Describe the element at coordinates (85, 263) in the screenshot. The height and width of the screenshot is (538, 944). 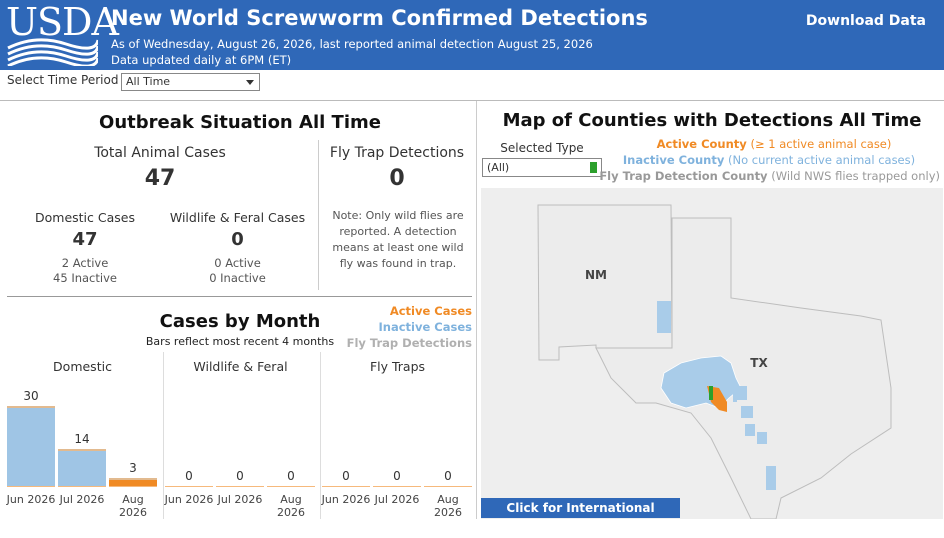
I see `domestic-active: 2 Active` at that location.